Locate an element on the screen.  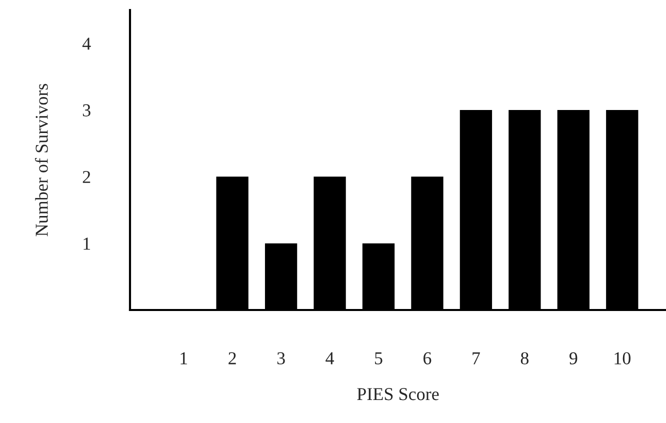
y-tick-label: 3 is located at coordinates (86, 110).